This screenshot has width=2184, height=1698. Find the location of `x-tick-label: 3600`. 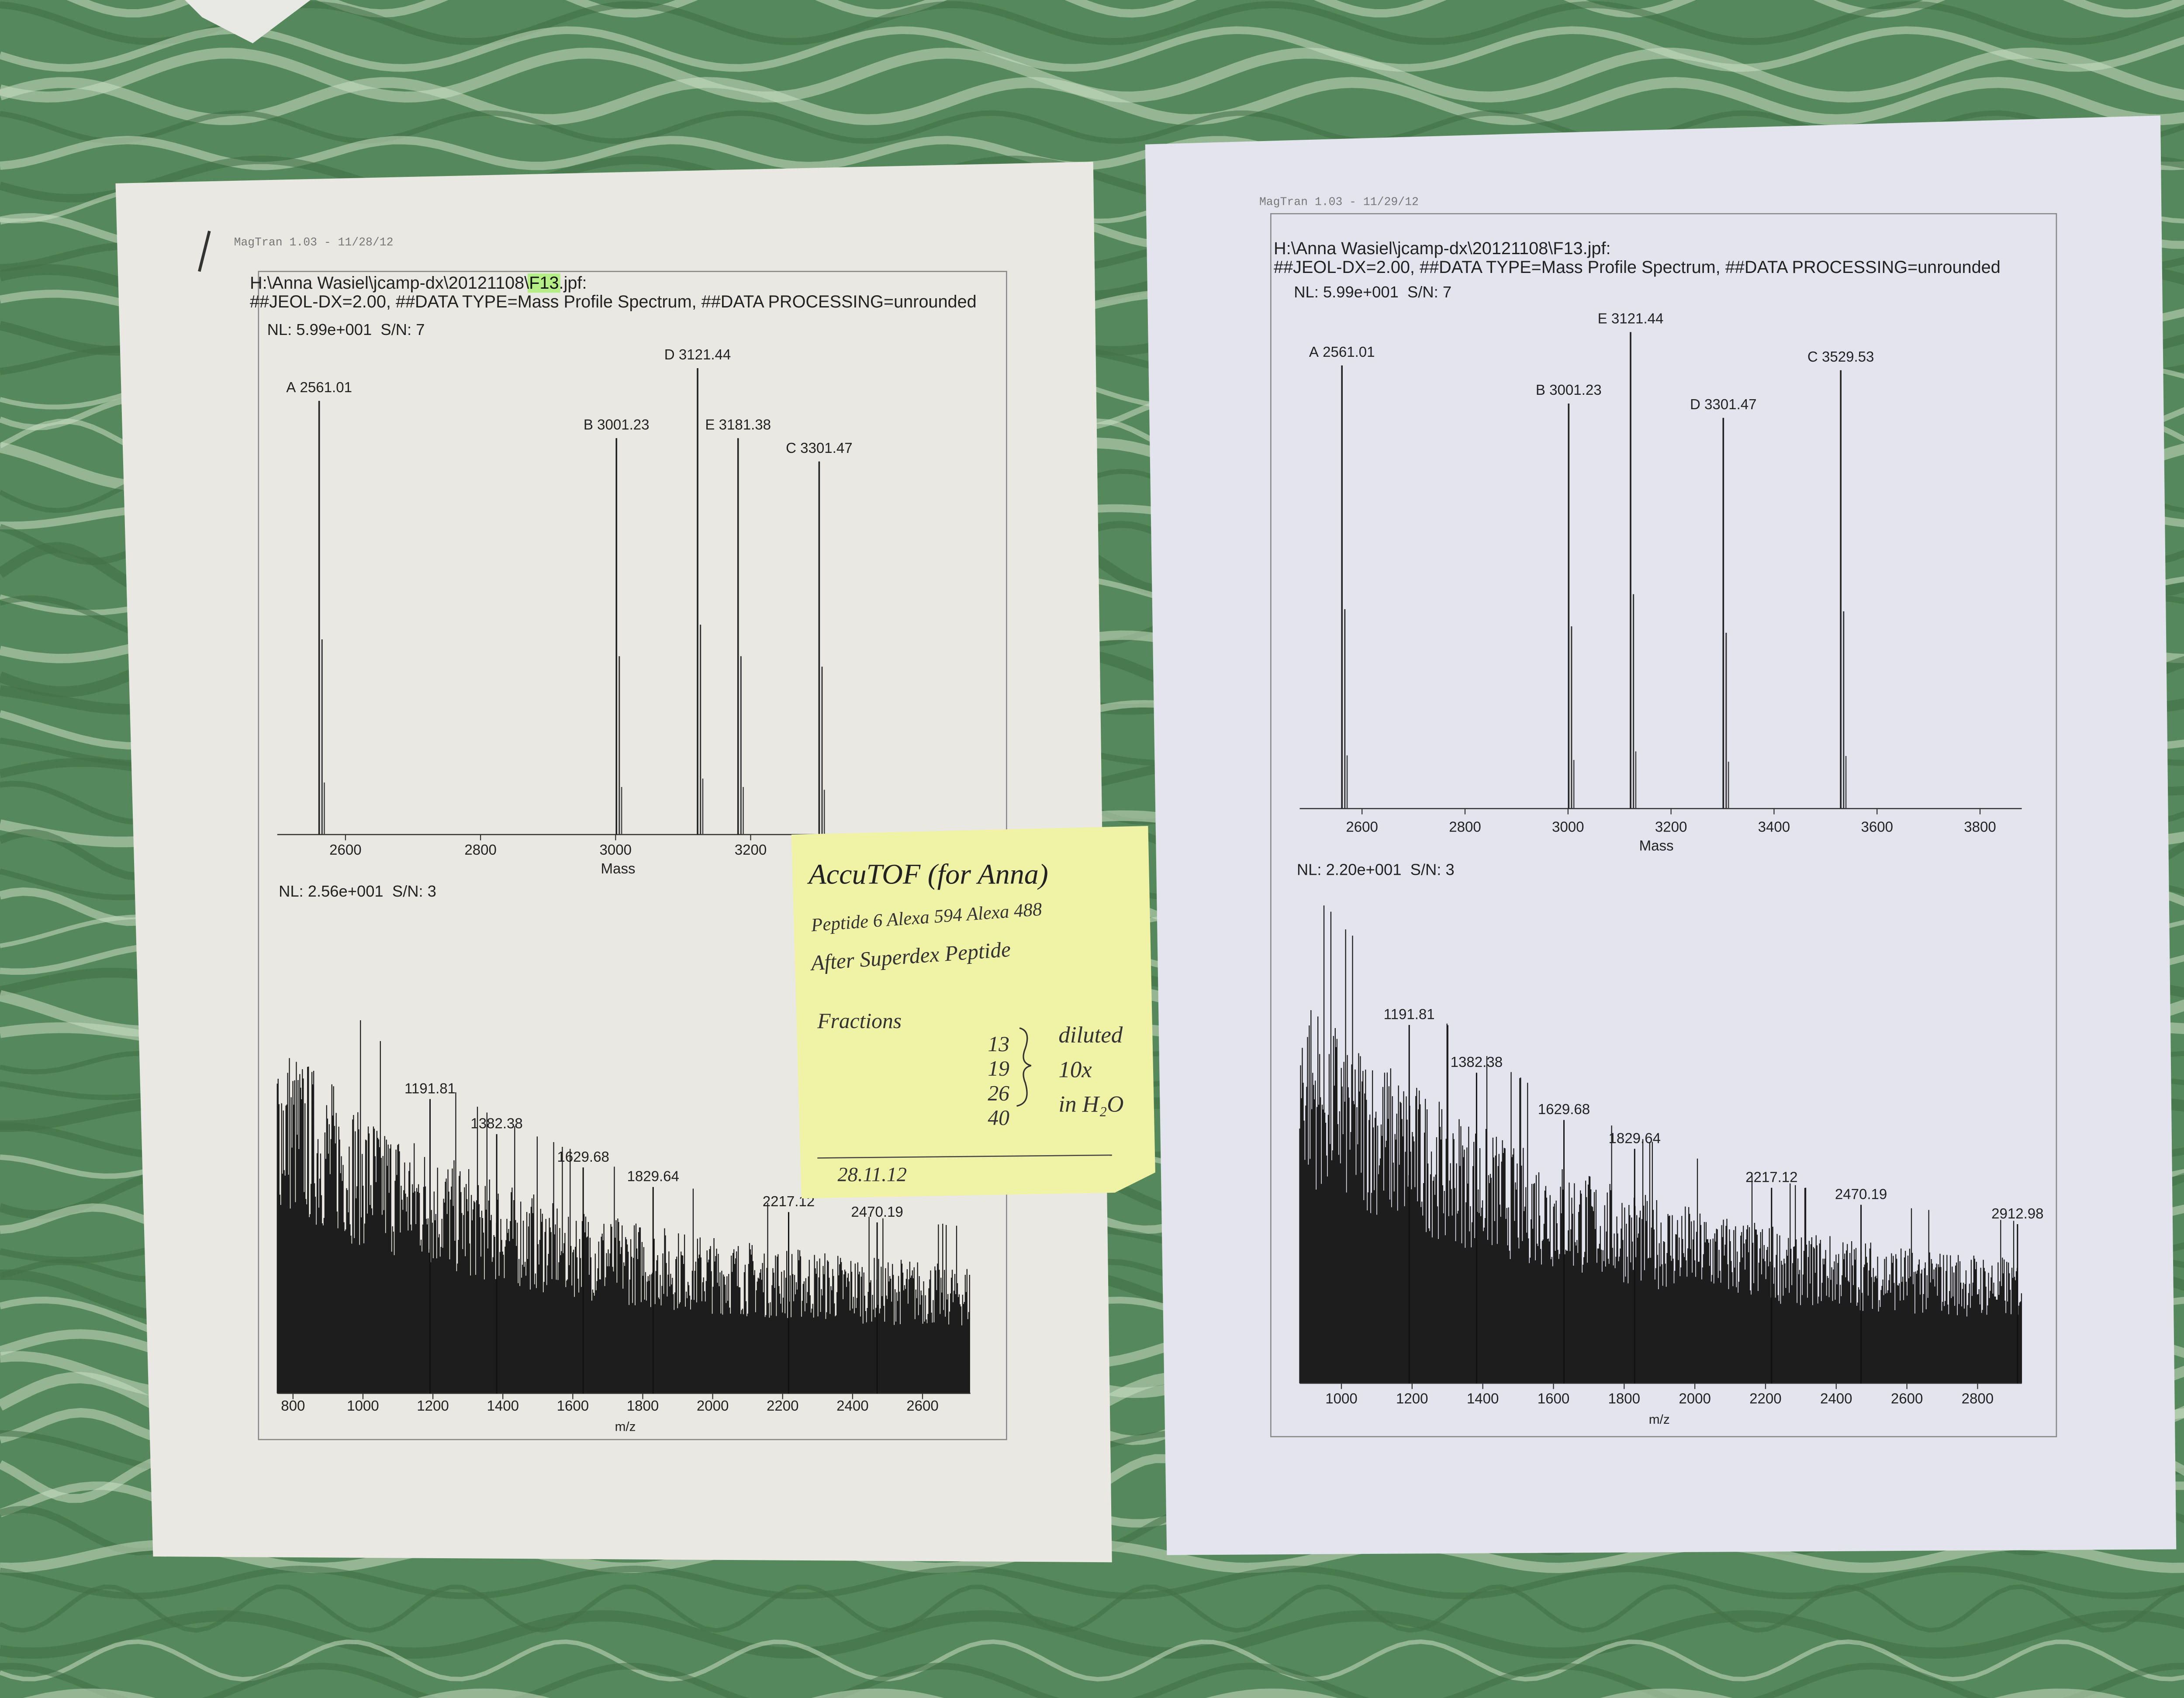

x-tick-label: 3600 is located at coordinates (1877, 827).